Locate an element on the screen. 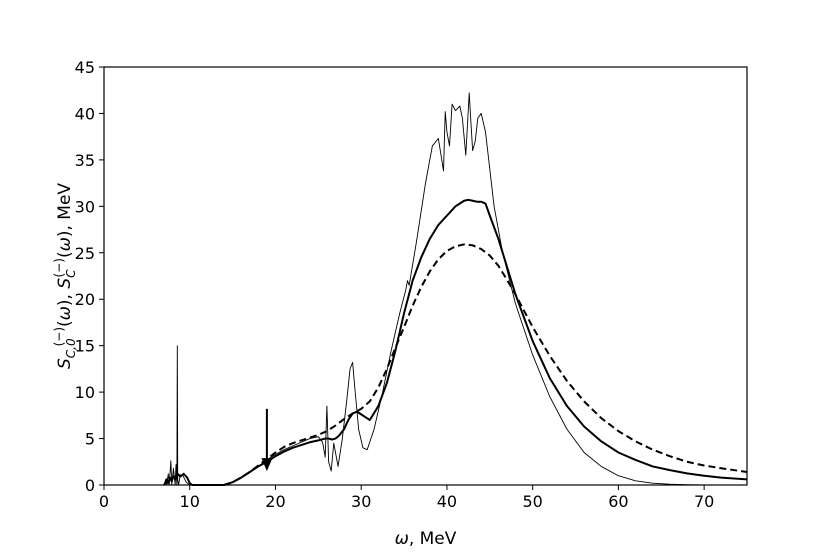 This screenshot has width=830, height=554. x-tick-label: 0 is located at coordinates (104, 501).